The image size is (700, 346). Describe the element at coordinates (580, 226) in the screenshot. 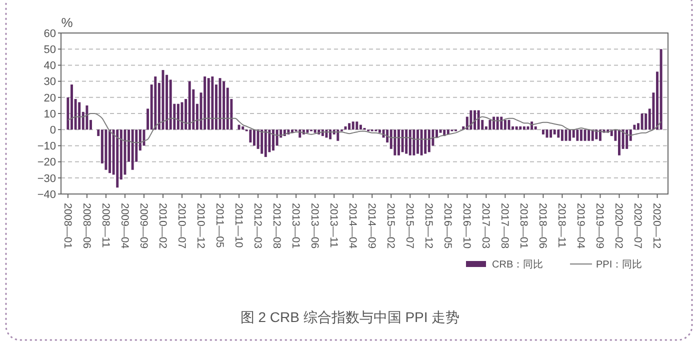

I see `x-tick-label: 2019—04` at that location.